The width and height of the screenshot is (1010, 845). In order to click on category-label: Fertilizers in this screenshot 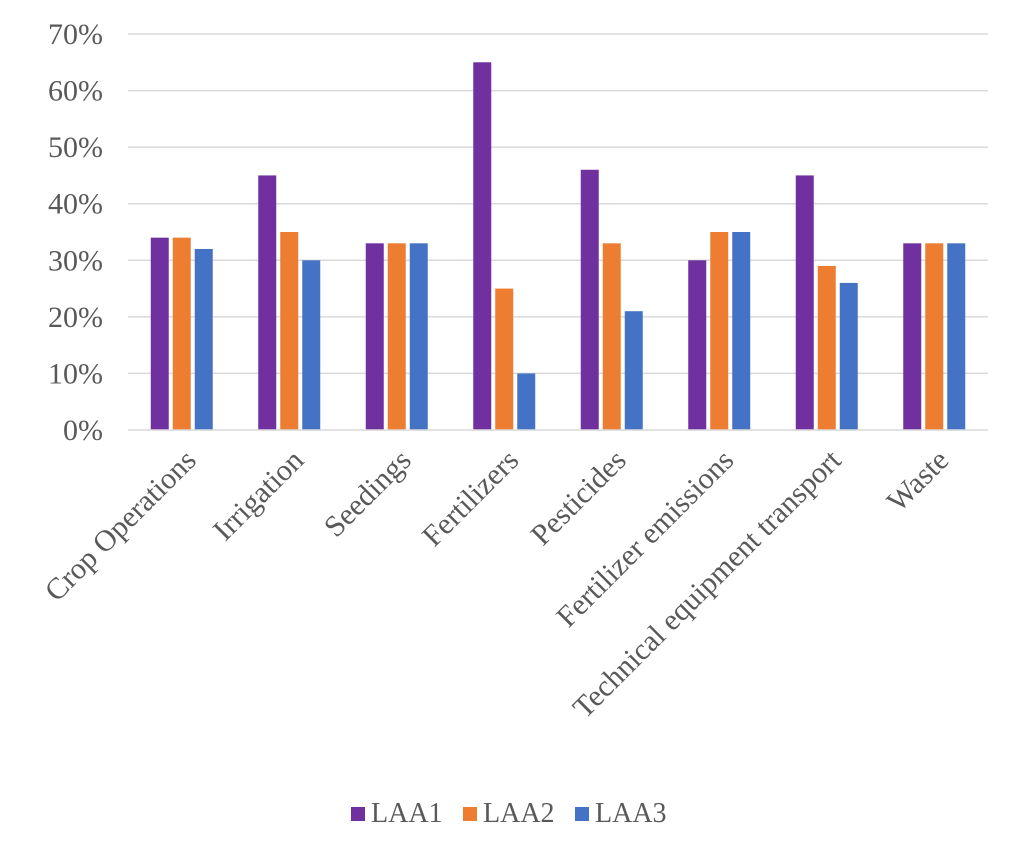, I will do `click(470, 498)`.